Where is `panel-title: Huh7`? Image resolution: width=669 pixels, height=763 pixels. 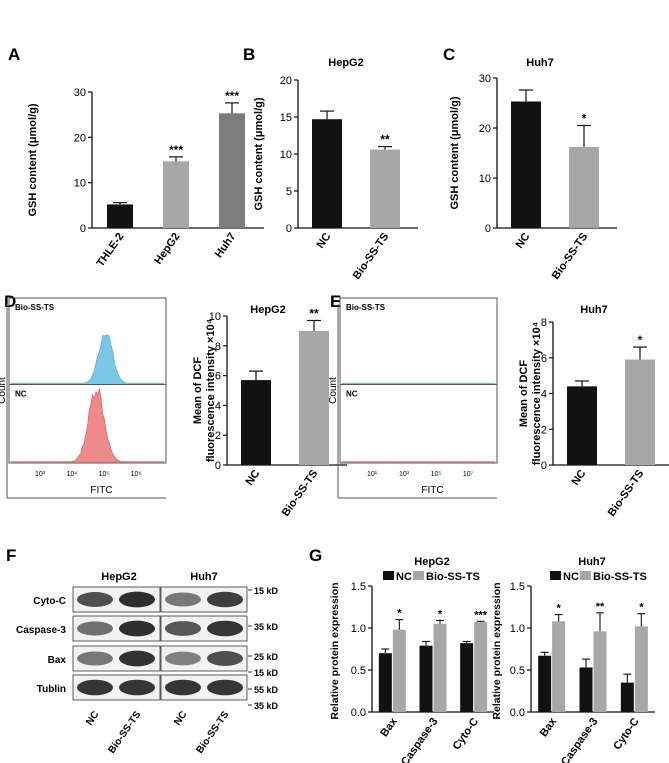 panel-title: Huh7 is located at coordinates (540, 63).